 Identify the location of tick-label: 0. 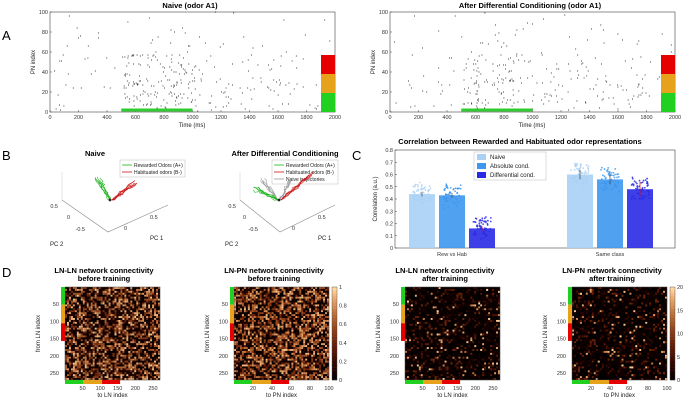
(293, 229).